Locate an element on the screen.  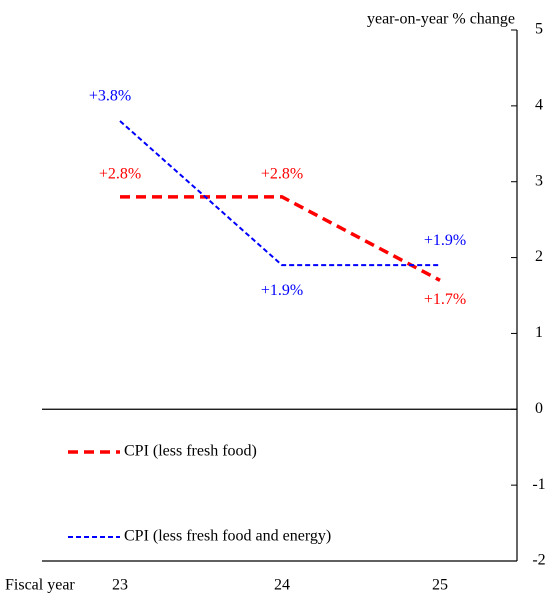
data-label: +1.7% is located at coordinates (445, 299).